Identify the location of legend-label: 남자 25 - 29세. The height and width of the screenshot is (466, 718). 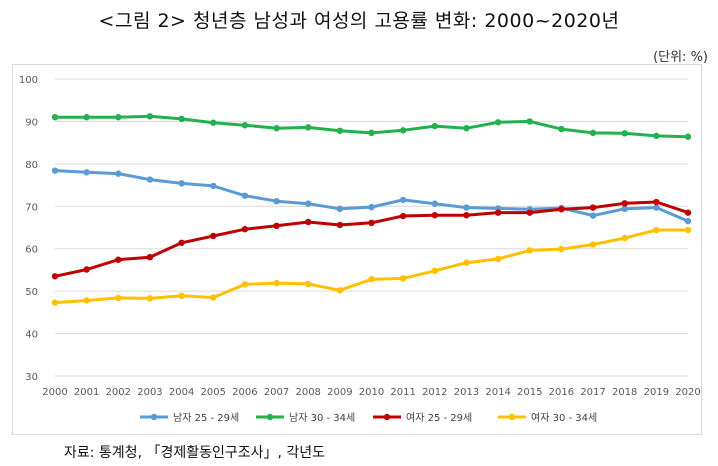
(206, 418).